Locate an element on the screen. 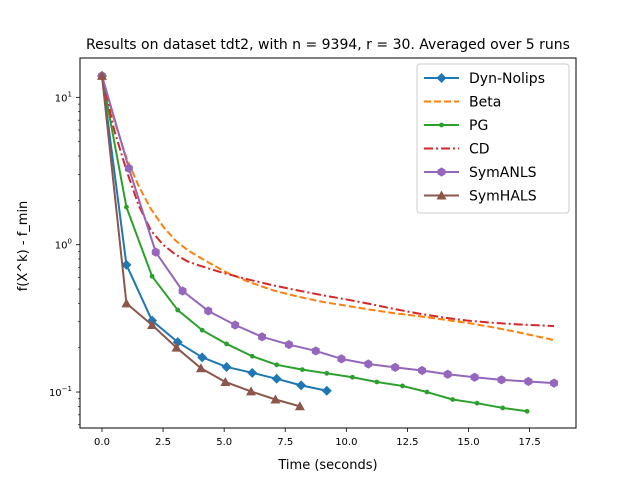 This screenshot has height=480, width=640. legend-label: SymHALS is located at coordinates (503, 197).